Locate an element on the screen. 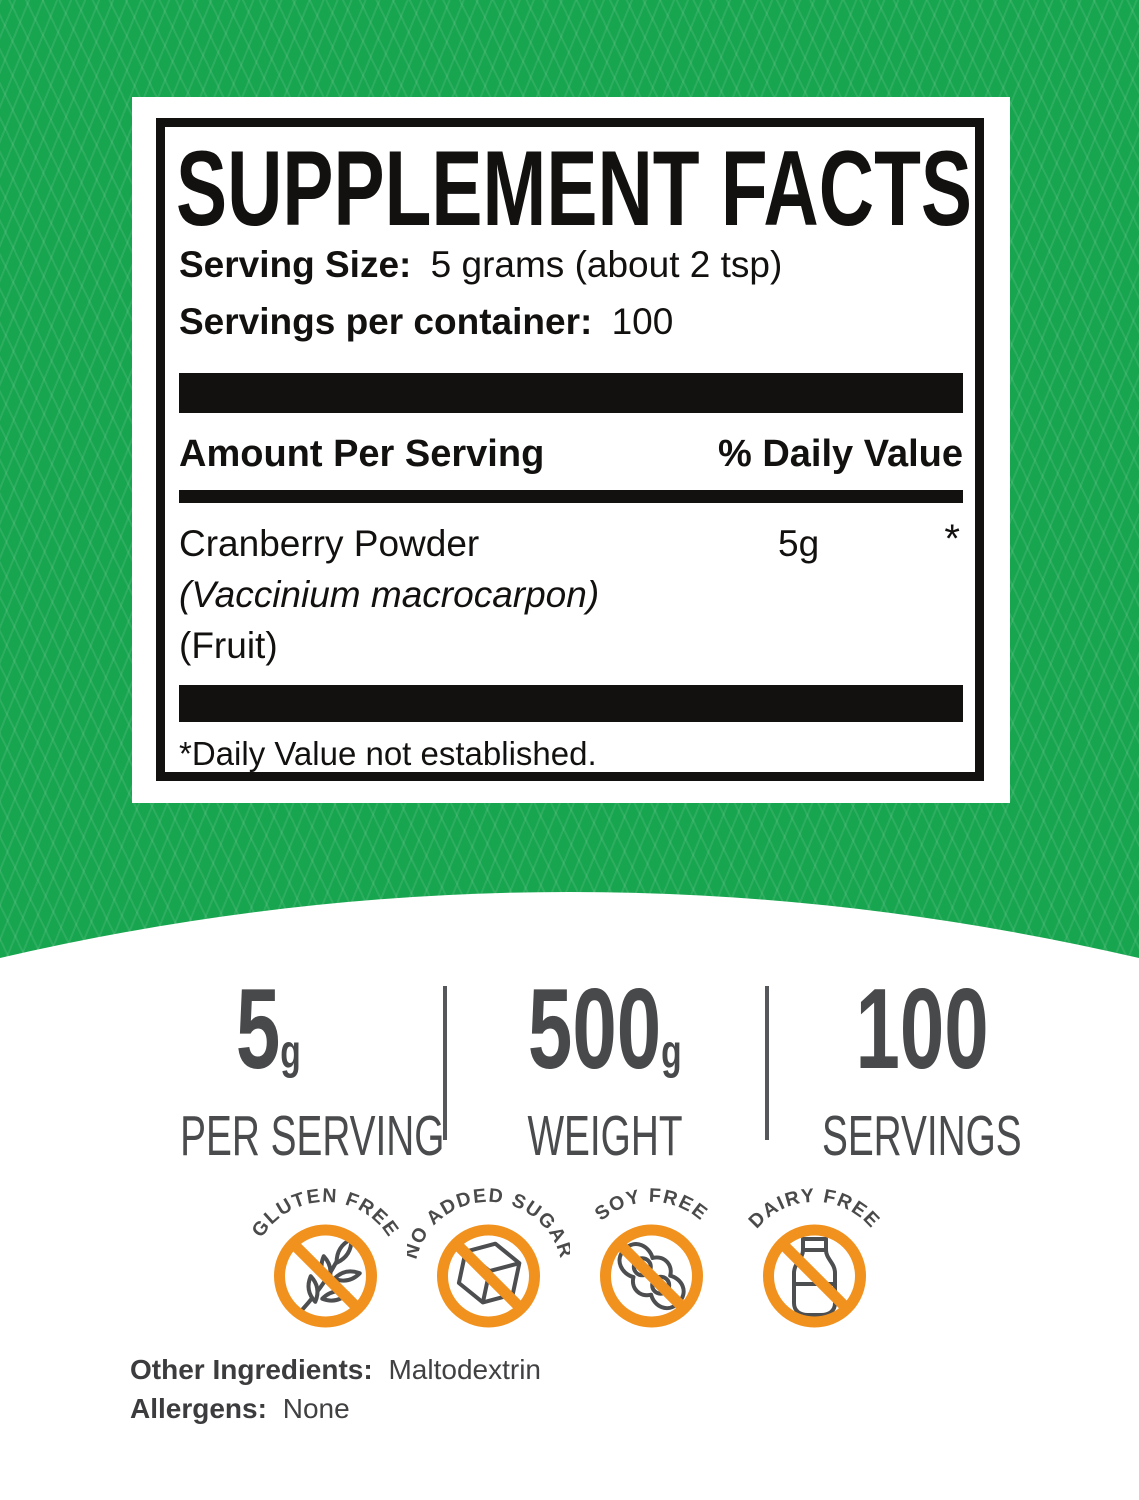 This screenshot has width=1139, height=1500. servings-value: 100 is located at coordinates (642, 321).